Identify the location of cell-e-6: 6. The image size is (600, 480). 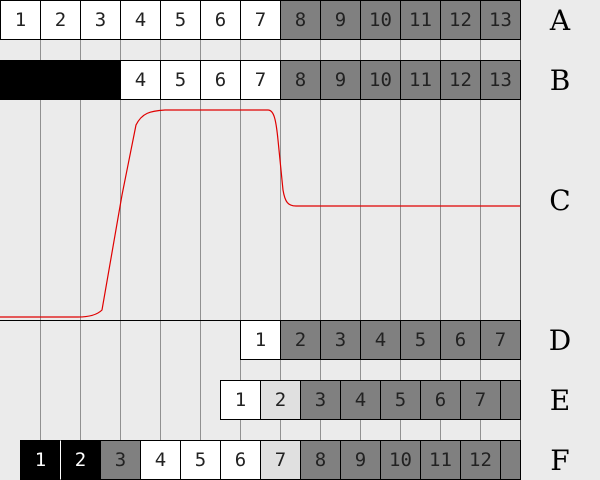
(440, 400).